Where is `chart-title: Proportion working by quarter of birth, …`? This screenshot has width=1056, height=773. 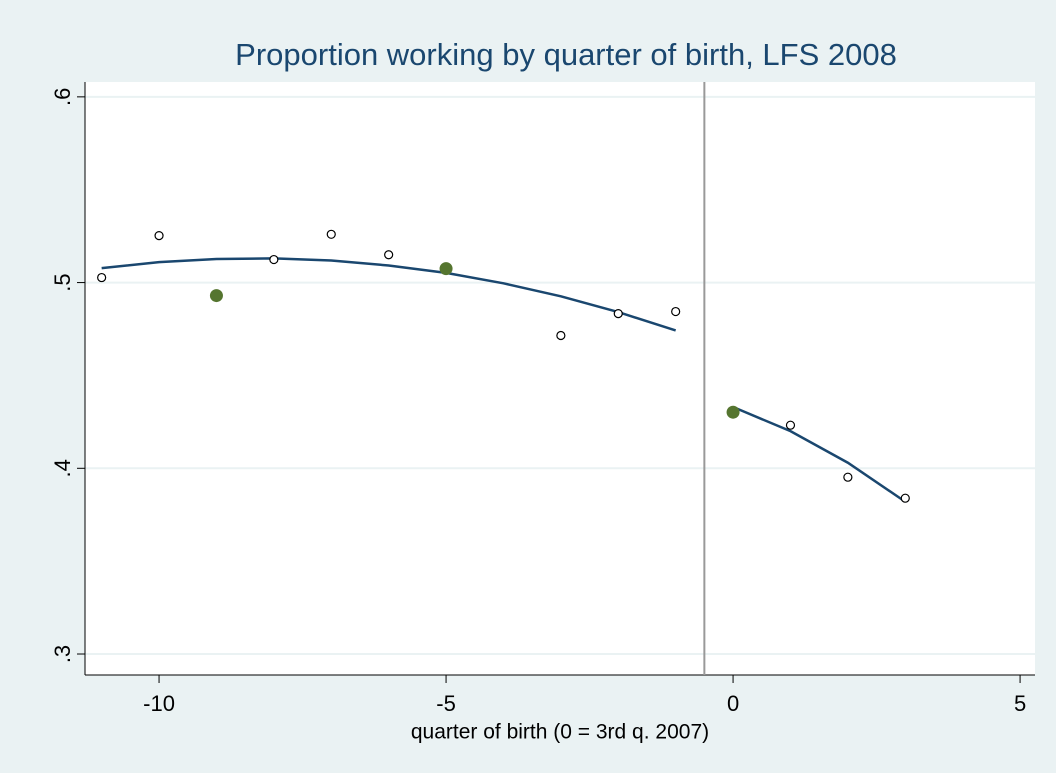
chart-title: Proportion working by quarter of birth, … is located at coordinates (566, 54).